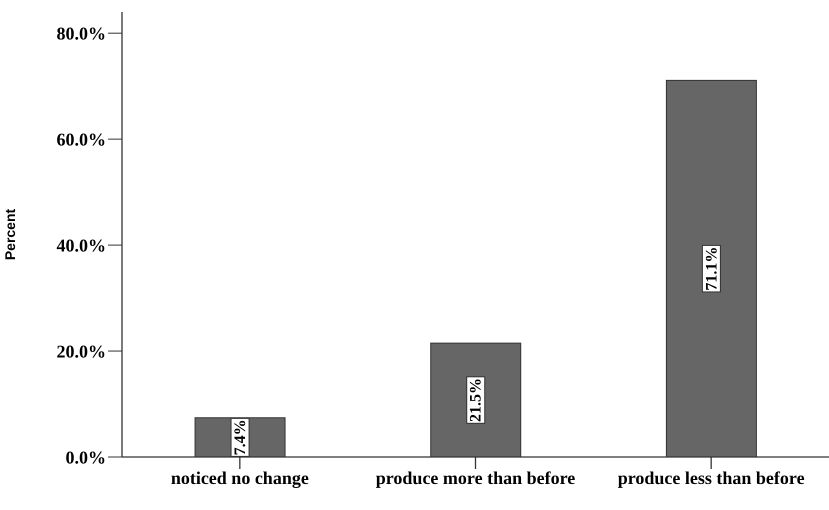  Describe the element at coordinates (241, 437) in the screenshot. I see `data-label: 7.4%` at that location.